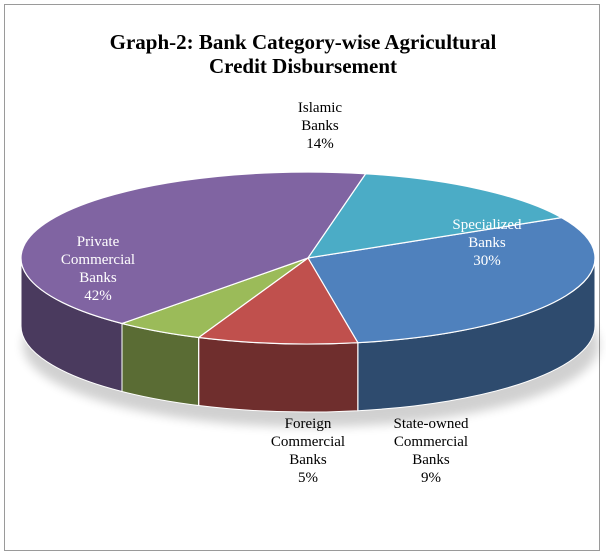 The height and width of the screenshot is (557, 606). What do you see at coordinates (431, 478) in the screenshot?
I see `pie-slice-value: 9%` at bounding box center [431, 478].